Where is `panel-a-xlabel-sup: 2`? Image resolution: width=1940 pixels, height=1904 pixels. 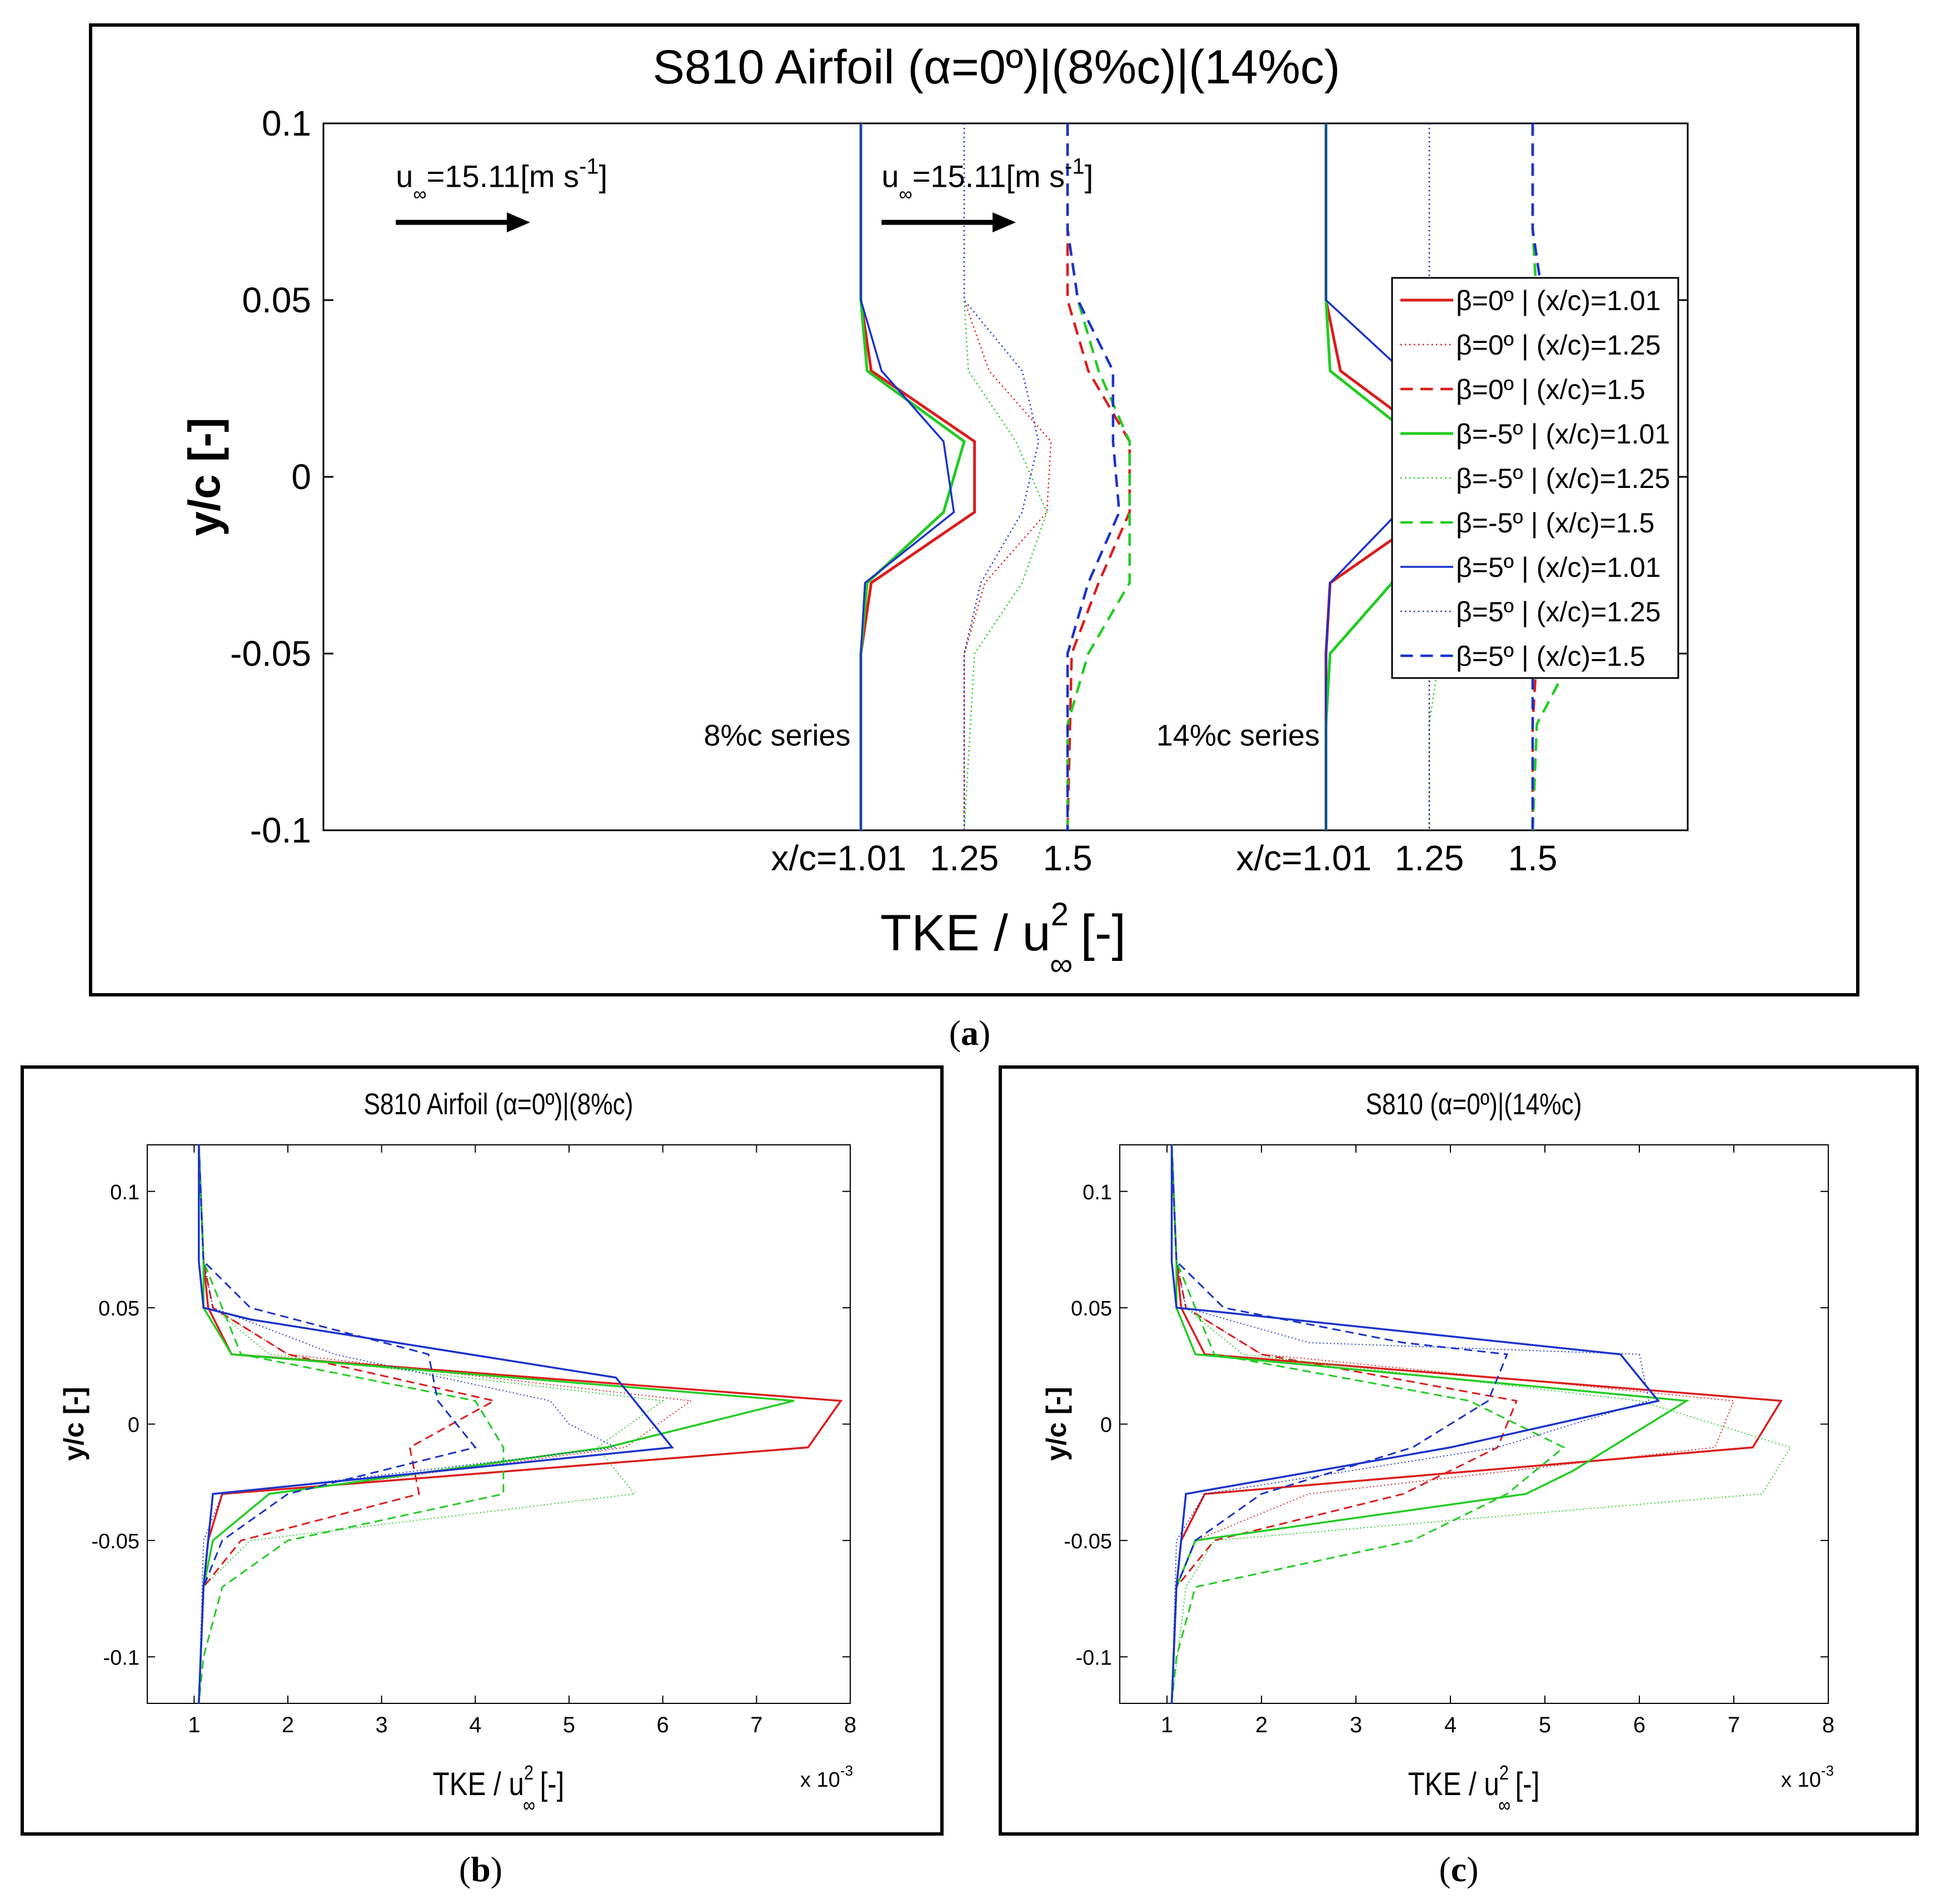 panel-a-xlabel-sup: 2 is located at coordinates (1060, 914).